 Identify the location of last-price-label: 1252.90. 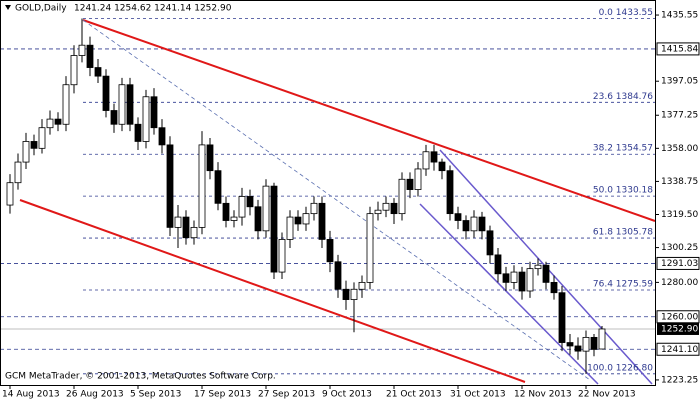
(679, 329).